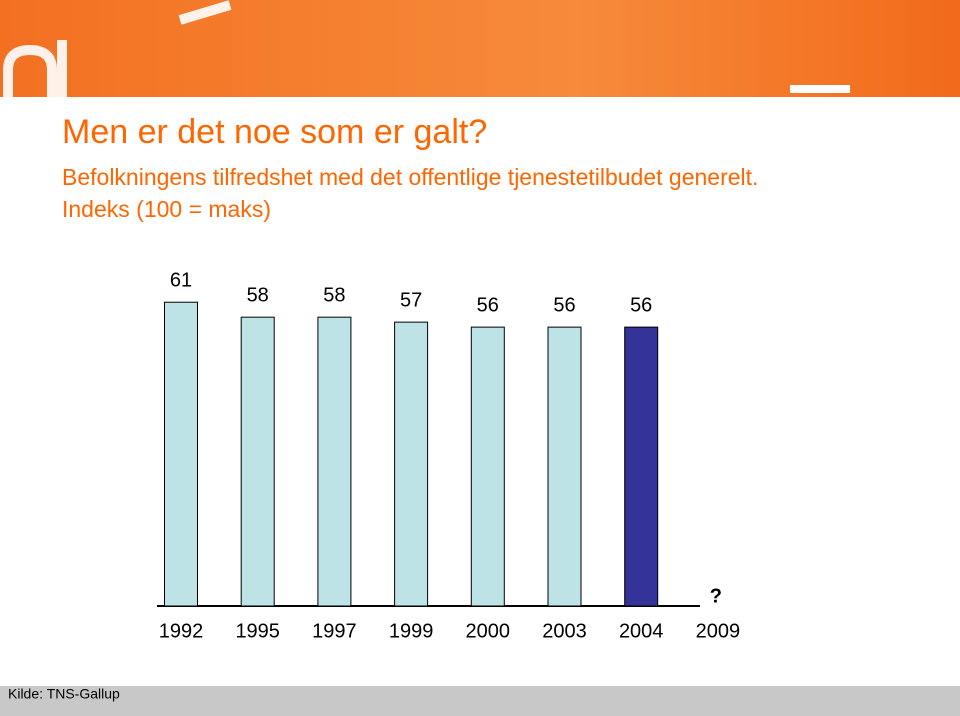  What do you see at coordinates (181, 631) in the screenshot?
I see `x-tick-label: 1992` at bounding box center [181, 631].